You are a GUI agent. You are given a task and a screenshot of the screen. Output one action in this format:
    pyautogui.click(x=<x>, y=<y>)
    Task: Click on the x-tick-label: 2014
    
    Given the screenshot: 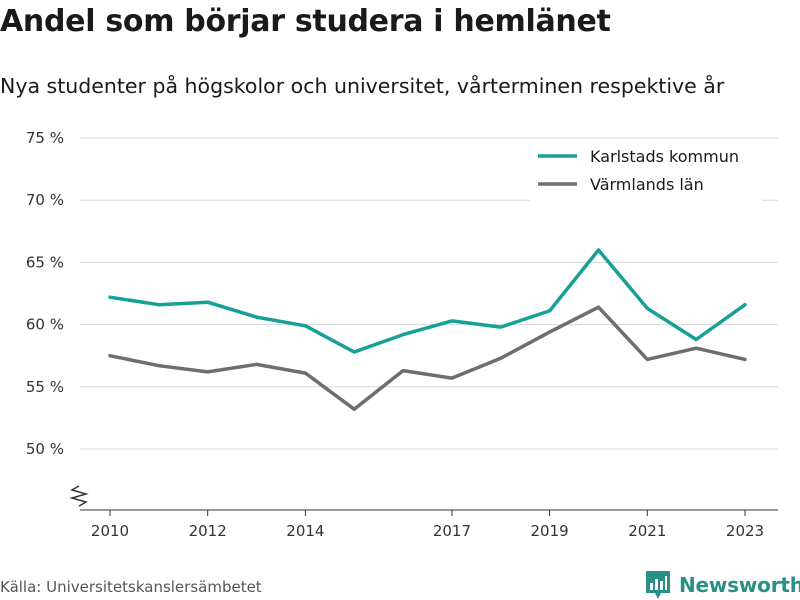 What is the action you would take?
    pyautogui.click(x=305, y=531)
    